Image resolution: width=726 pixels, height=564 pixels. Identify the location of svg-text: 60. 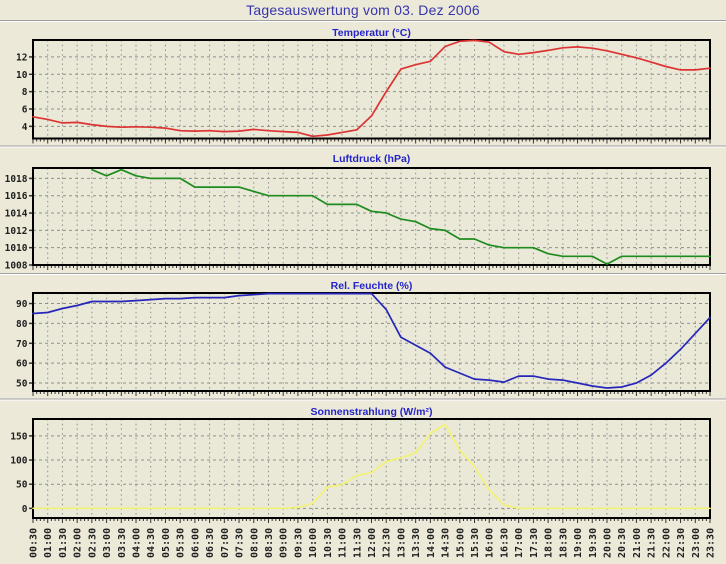
(22, 364).